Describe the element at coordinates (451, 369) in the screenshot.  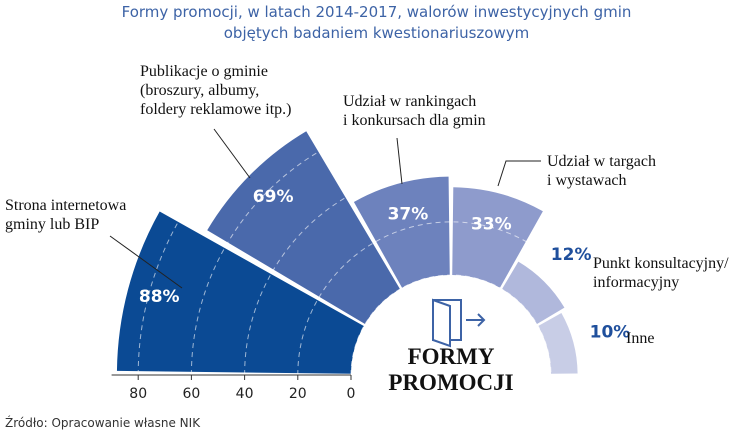
I see `center-label: FORMY PROMOCJI` at that location.